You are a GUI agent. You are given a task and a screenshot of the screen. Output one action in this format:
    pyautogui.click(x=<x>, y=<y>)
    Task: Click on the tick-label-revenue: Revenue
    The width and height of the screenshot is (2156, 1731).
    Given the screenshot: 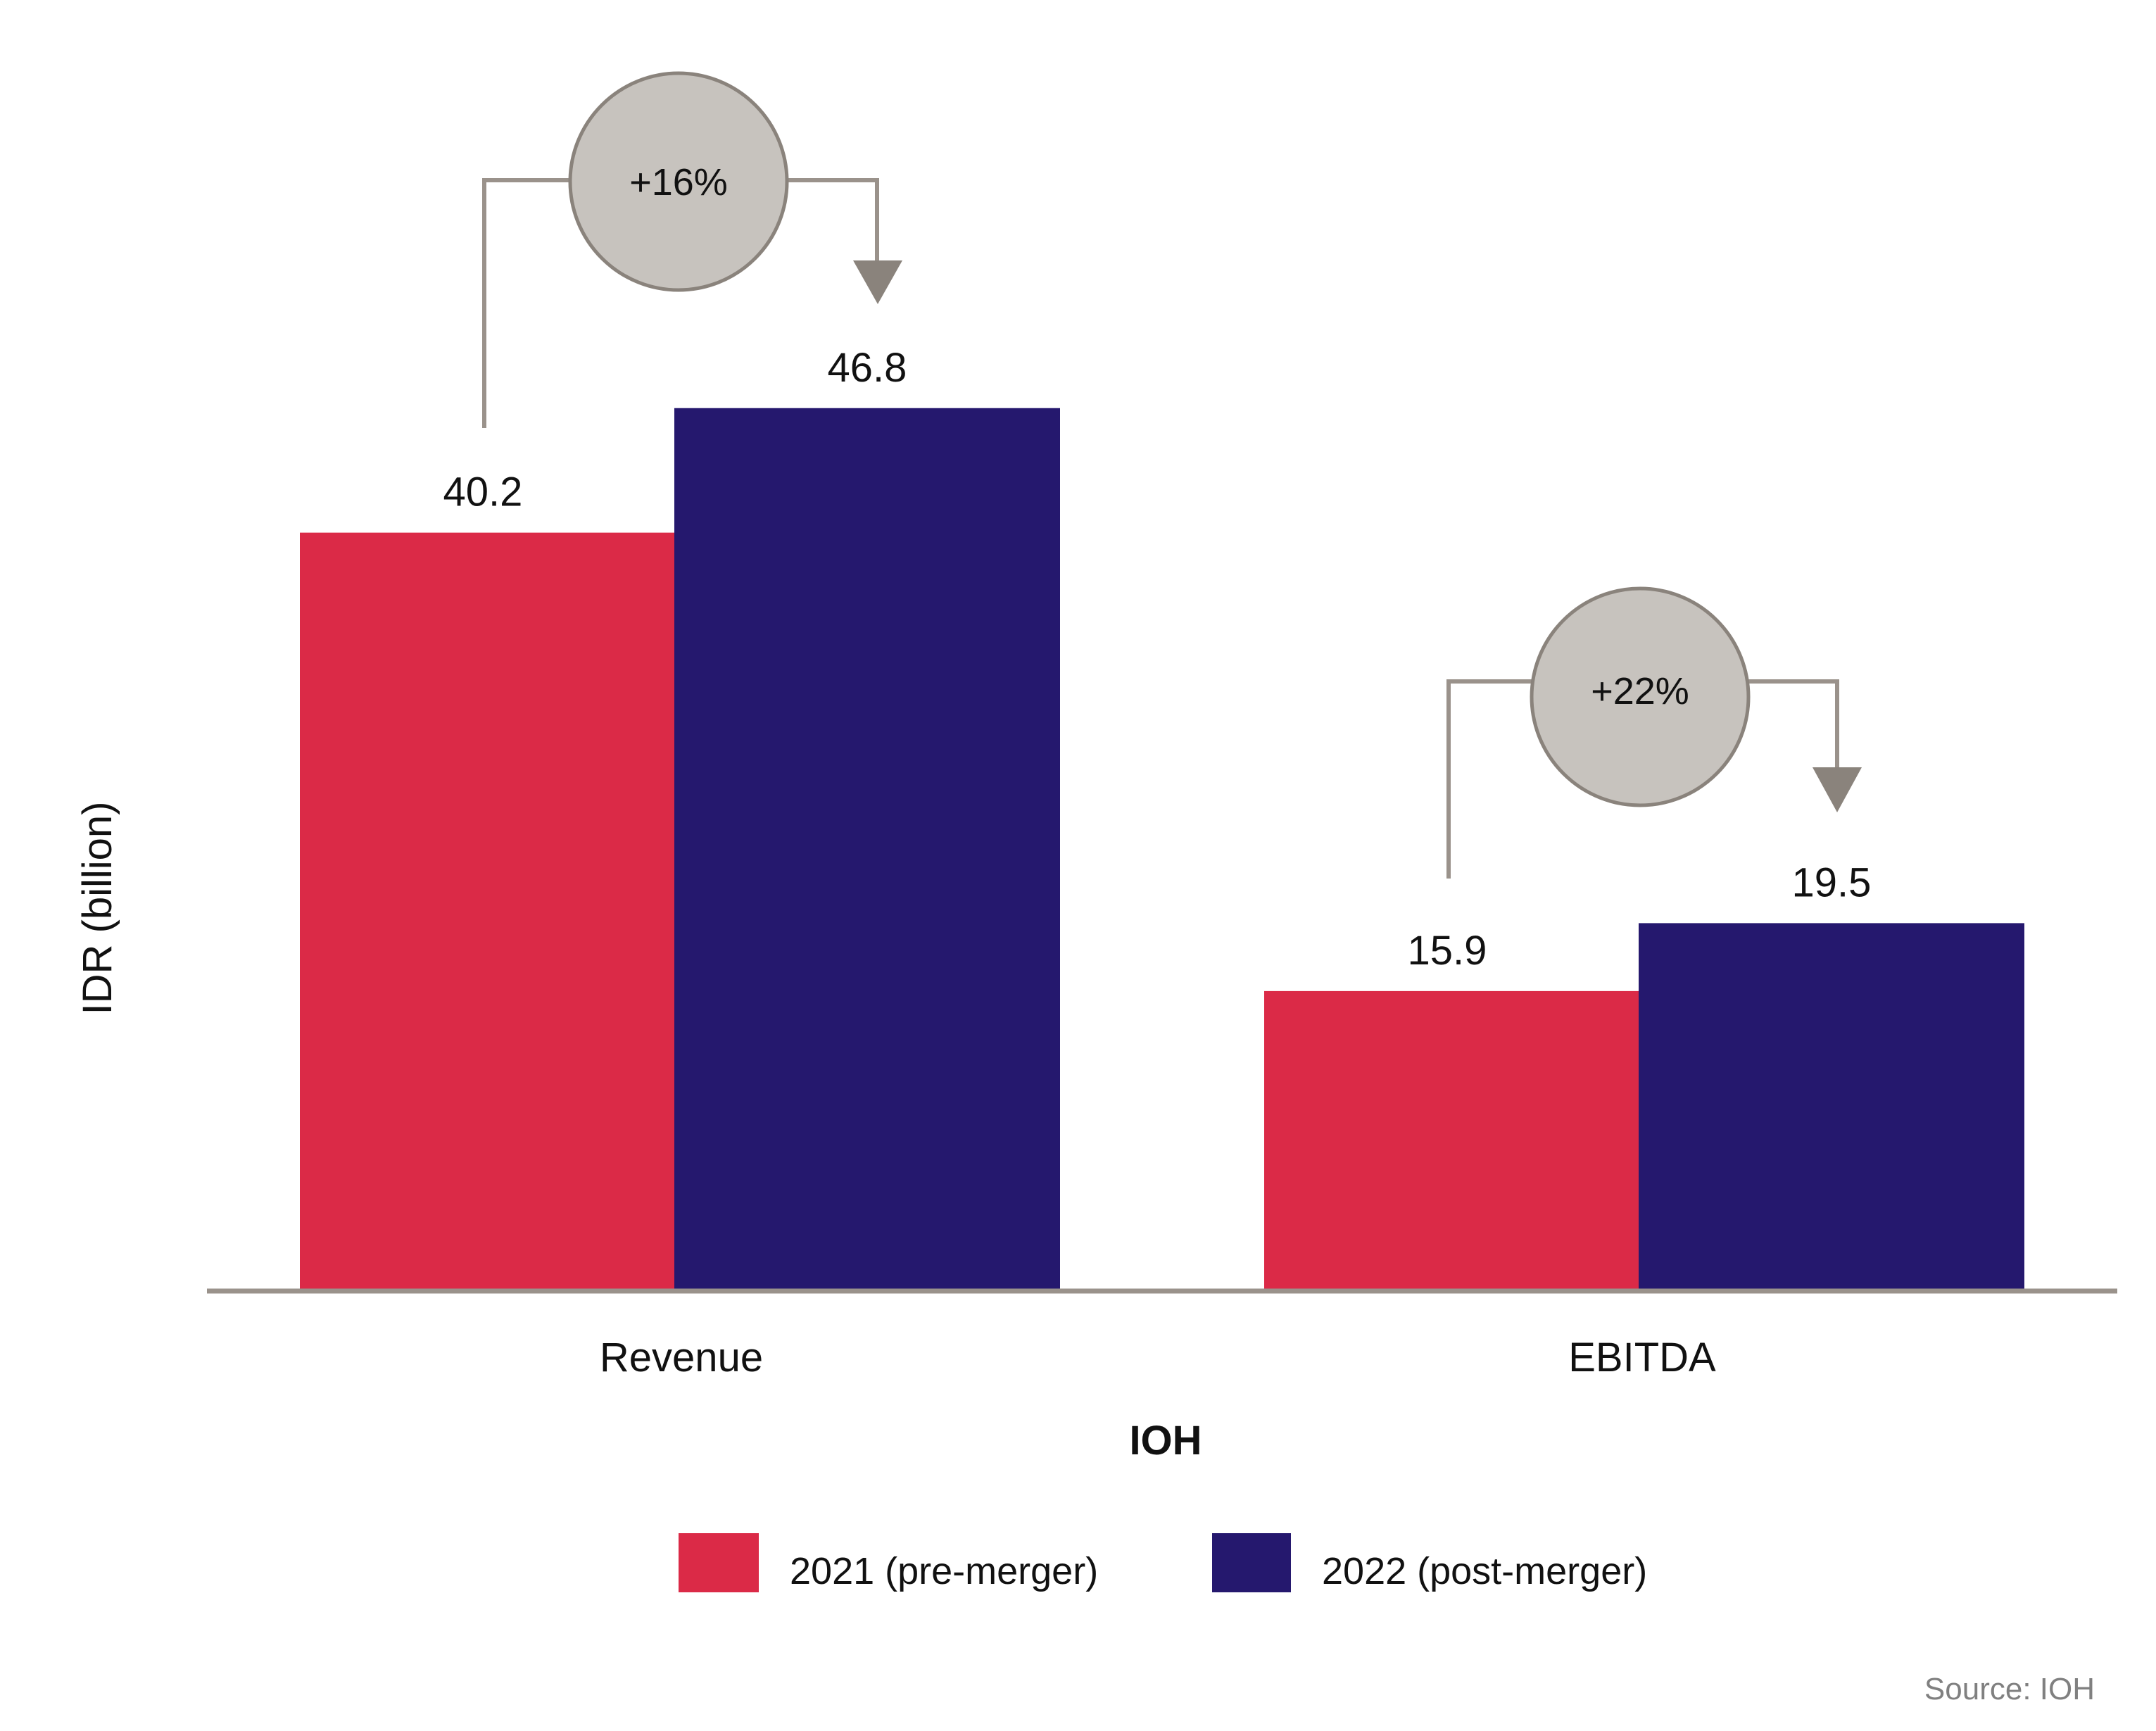 What is the action you would take?
    pyautogui.click(x=681, y=1357)
    